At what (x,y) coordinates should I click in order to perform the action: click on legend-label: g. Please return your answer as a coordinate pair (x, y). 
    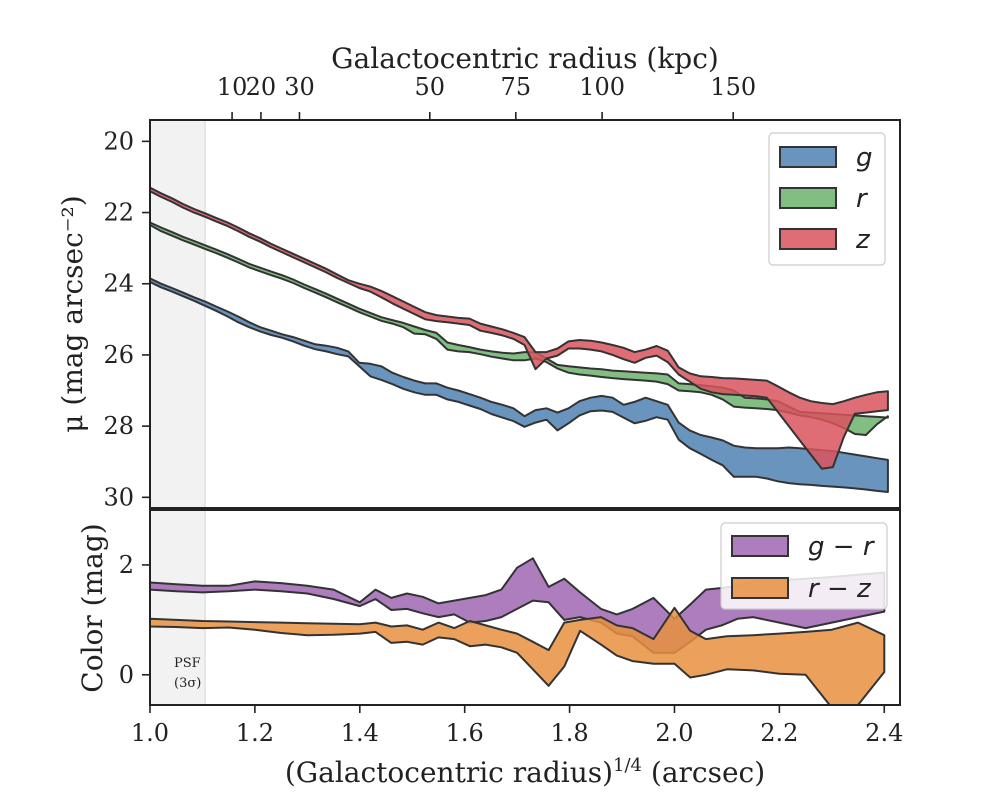
    Looking at the image, I should click on (864, 158).